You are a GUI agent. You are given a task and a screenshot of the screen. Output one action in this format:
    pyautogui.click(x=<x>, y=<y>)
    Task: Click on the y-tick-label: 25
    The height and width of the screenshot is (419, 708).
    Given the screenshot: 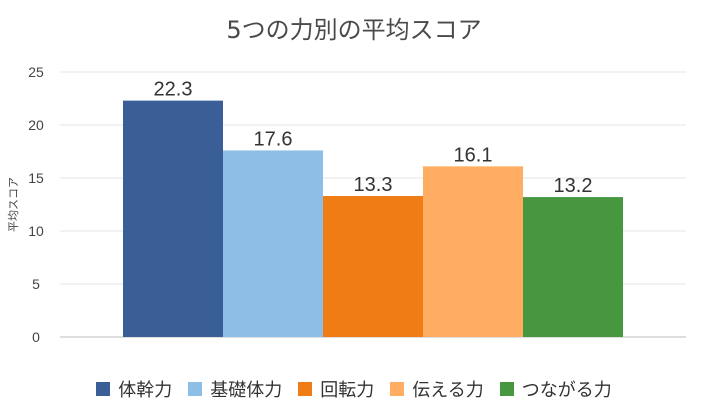 What is the action you would take?
    pyautogui.click(x=36, y=72)
    